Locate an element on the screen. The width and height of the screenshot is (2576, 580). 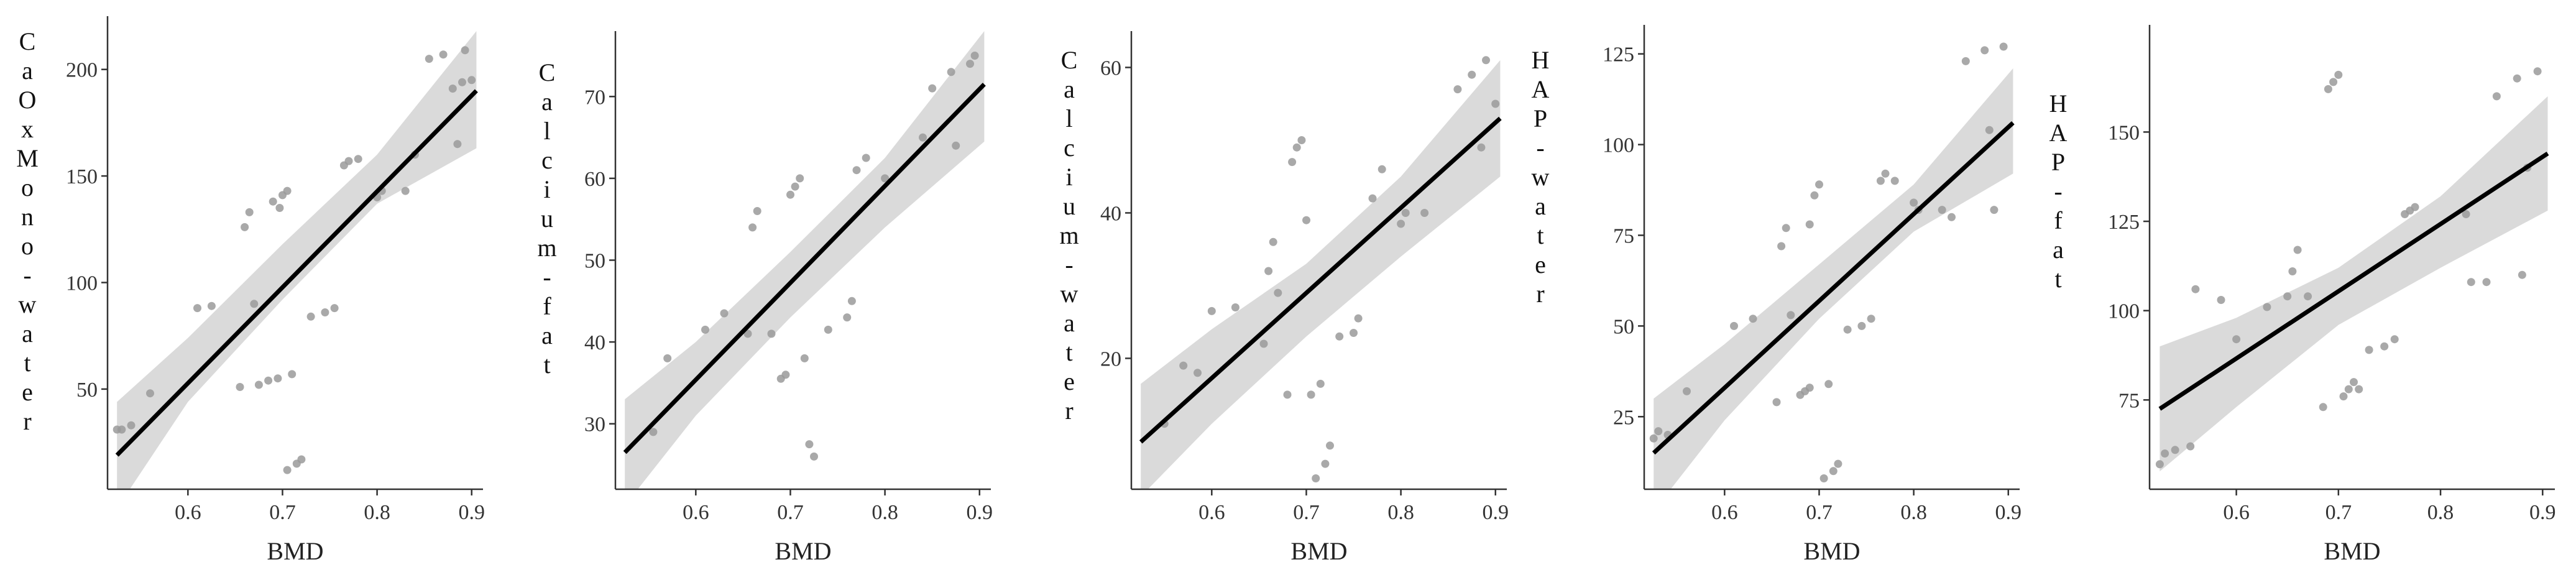
y-axis-title: H A P -f a t is located at coordinates (2058, 191).